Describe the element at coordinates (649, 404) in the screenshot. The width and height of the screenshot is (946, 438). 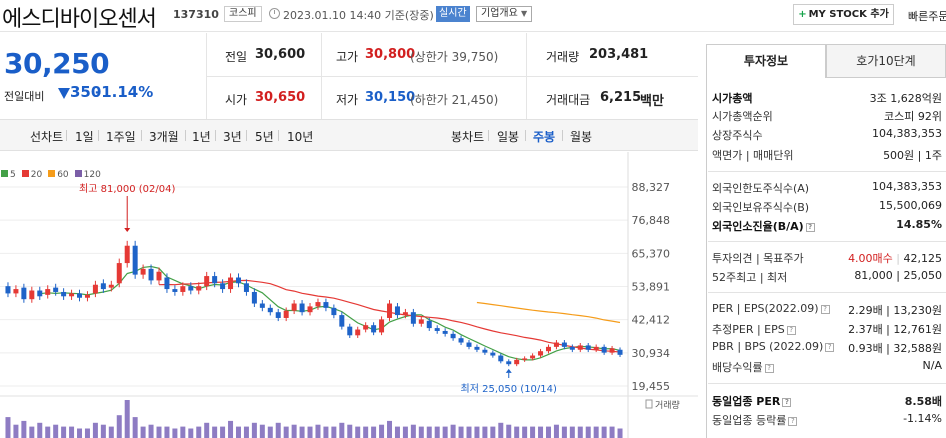
I see `volume-legend-box` at that location.